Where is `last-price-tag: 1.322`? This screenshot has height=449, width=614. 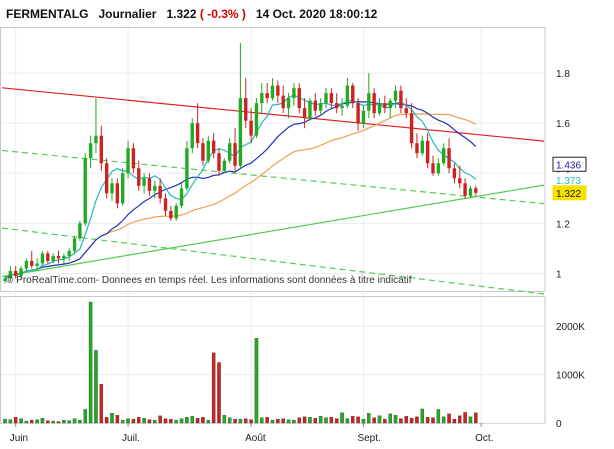 last-price-tag: 1.322 is located at coordinates (568, 194).